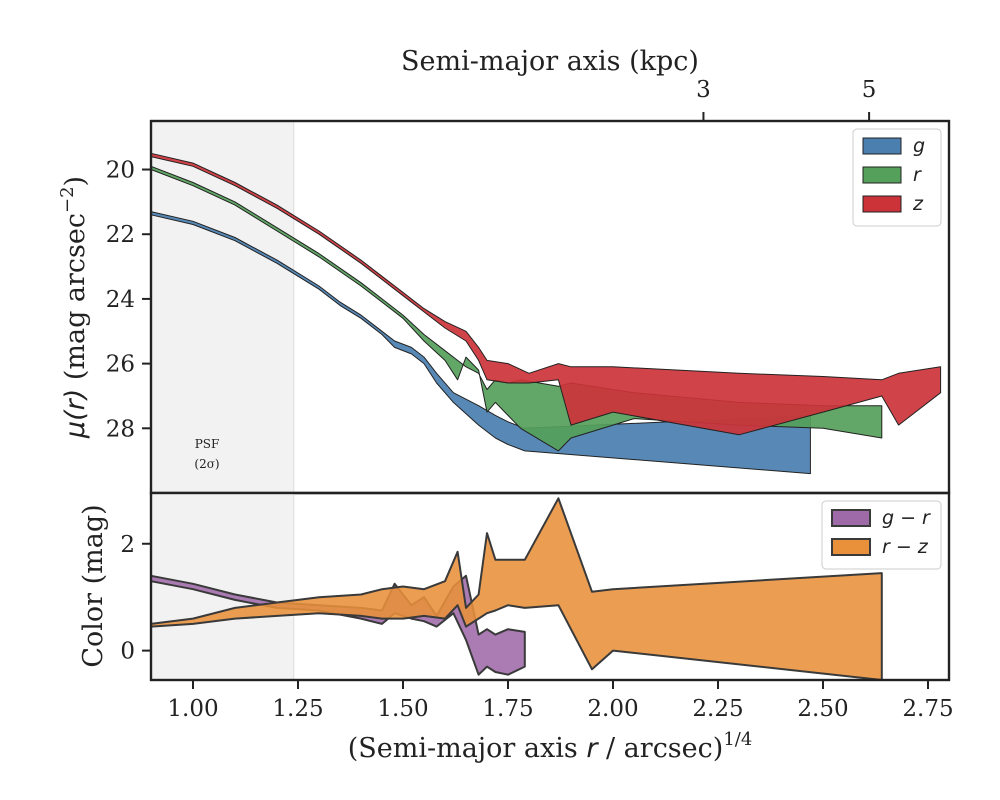  Describe the element at coordinates (120, 235) in the screenshot. I see `y-tick-label: 22` at that location.